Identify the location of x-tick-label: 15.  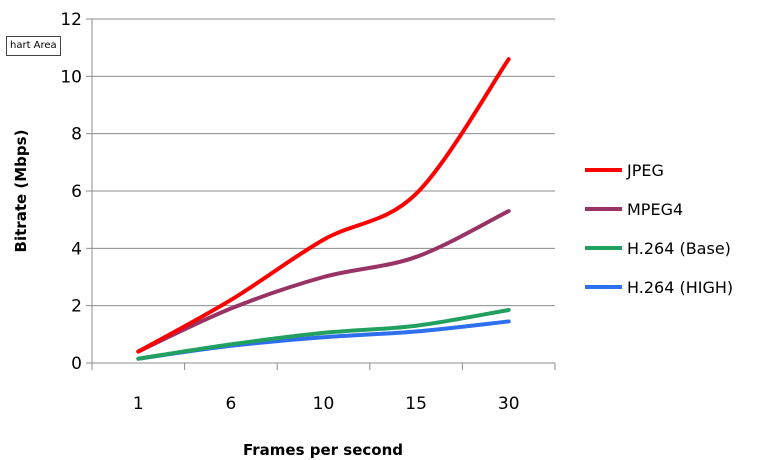
(416, 404).